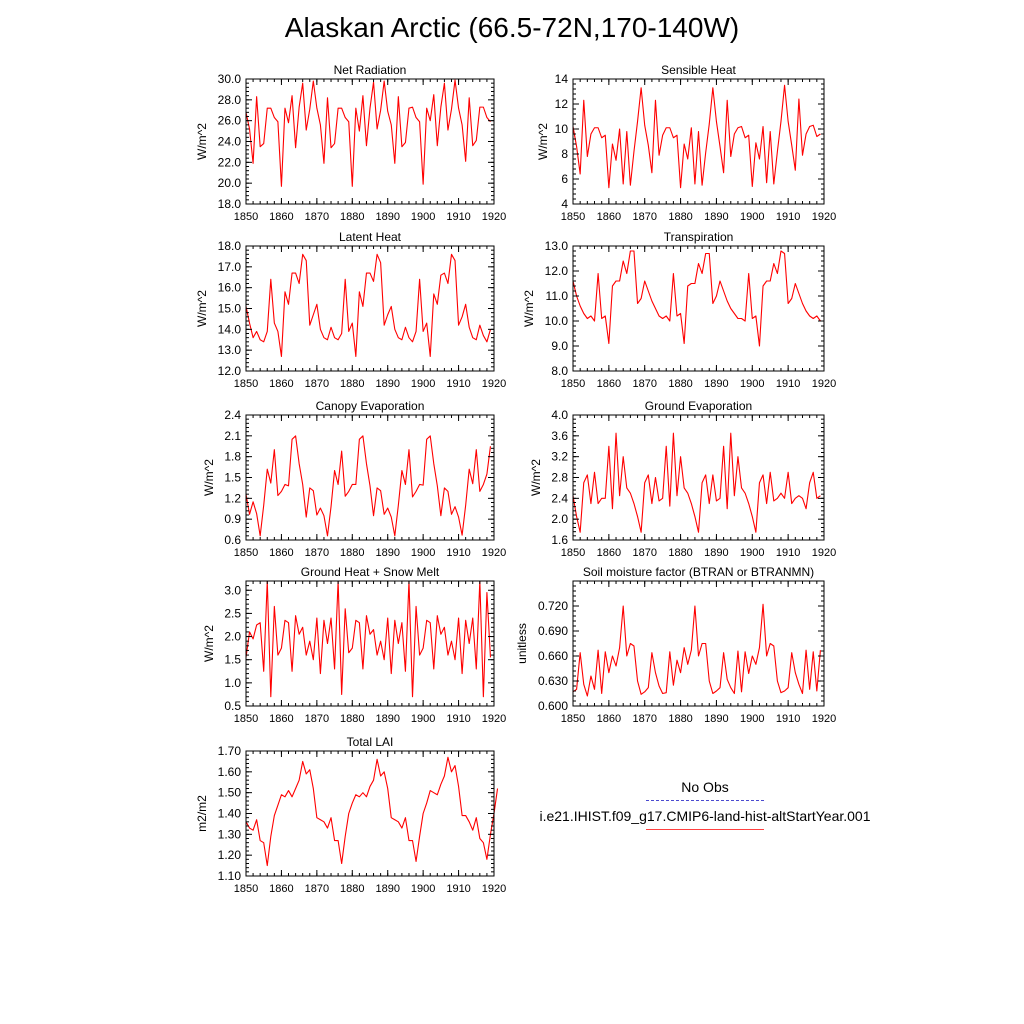  I want to click on y-tick-label: 1.6, so click(559, 540).